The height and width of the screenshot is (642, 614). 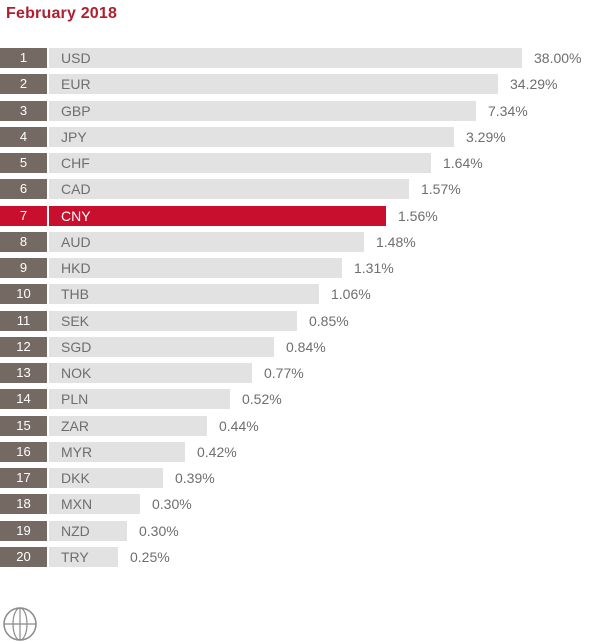 What do you see at coordinates (23, 189) in the screenshot?
I see `rank-label: 6` at bounding box center [23, 189].